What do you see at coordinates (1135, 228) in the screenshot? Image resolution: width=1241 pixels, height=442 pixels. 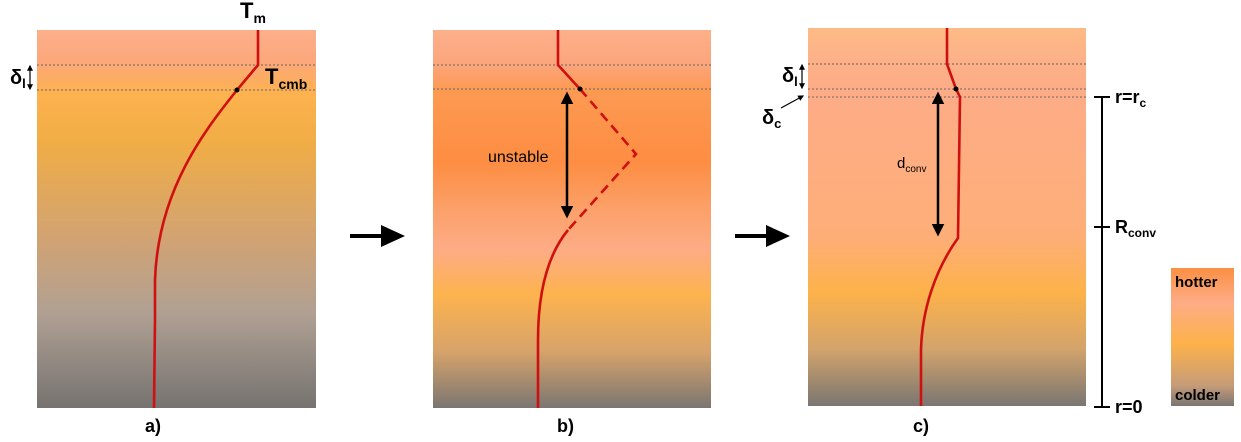 I see `radius-mid-label: Rconv` at bounding box center [1135, 228].